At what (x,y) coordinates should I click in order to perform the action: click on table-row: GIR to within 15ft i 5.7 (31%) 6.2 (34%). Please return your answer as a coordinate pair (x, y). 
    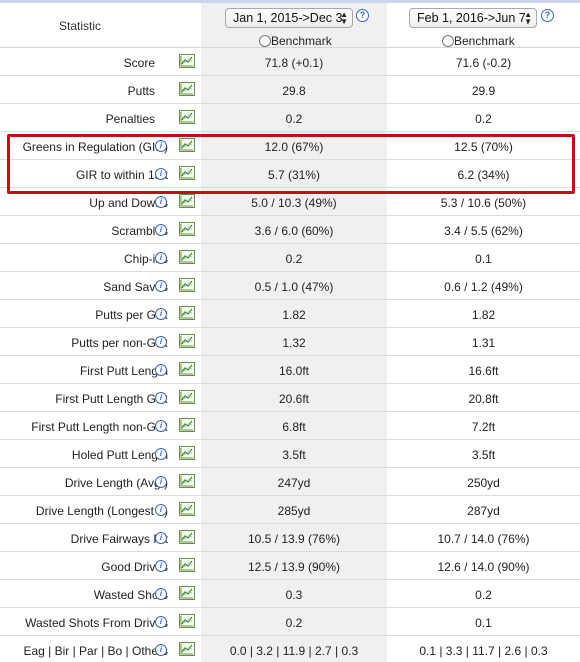
    Looking at the image, I should click on (290, 174).